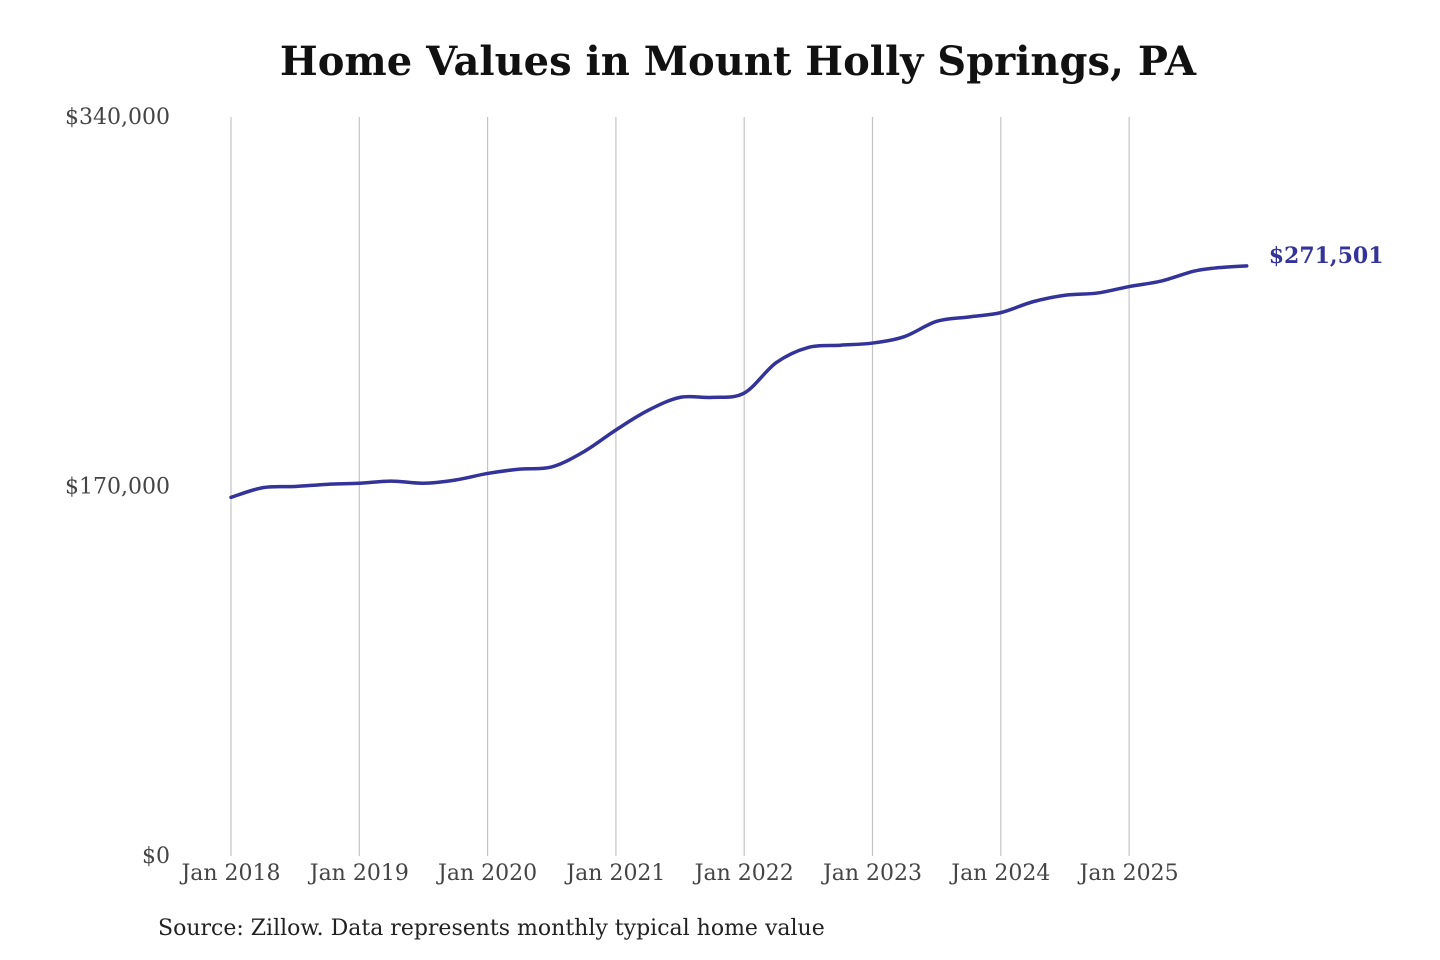  What do you see at coordinates (999, 873) in the screenshot?
I see `x-tick-label: Jan 2024` at bounding box center [999, 873].